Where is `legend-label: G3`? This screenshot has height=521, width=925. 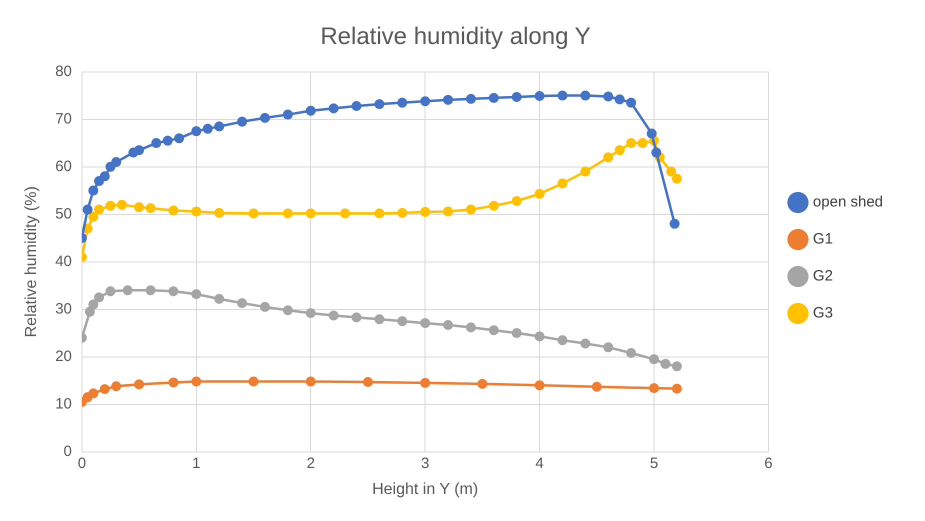
legend-label: G3 is located at coordinates (822, 313).